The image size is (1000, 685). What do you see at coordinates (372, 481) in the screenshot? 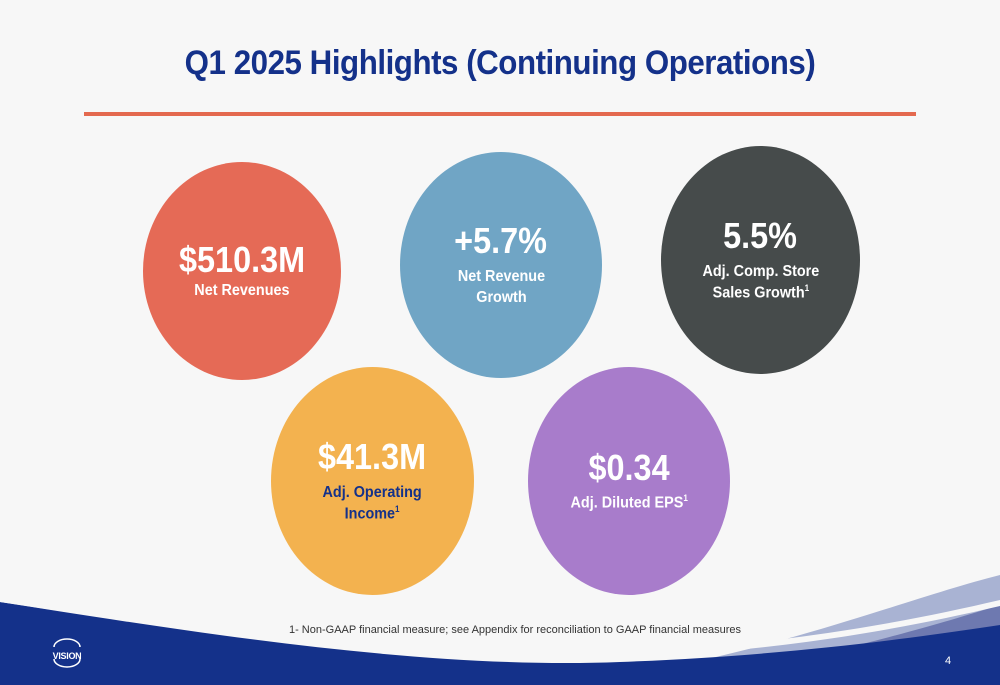
I see `operating-income-bubble: $41.3M Adj. Operating Income1` at bounding box center [372, 481].